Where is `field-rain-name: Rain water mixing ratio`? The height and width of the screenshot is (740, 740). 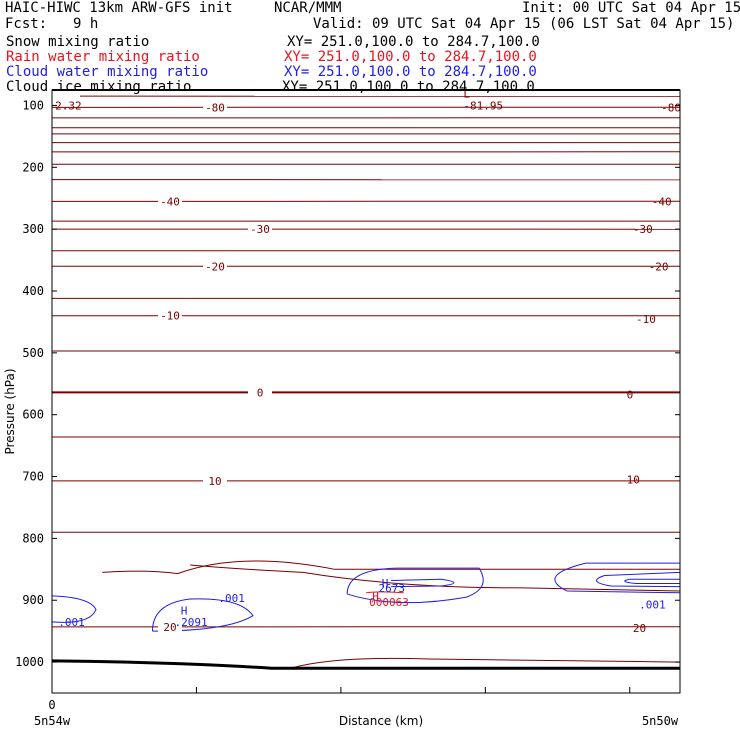
field-rain-name: Rain water mixing ratio is located at coordinates (103, 57).